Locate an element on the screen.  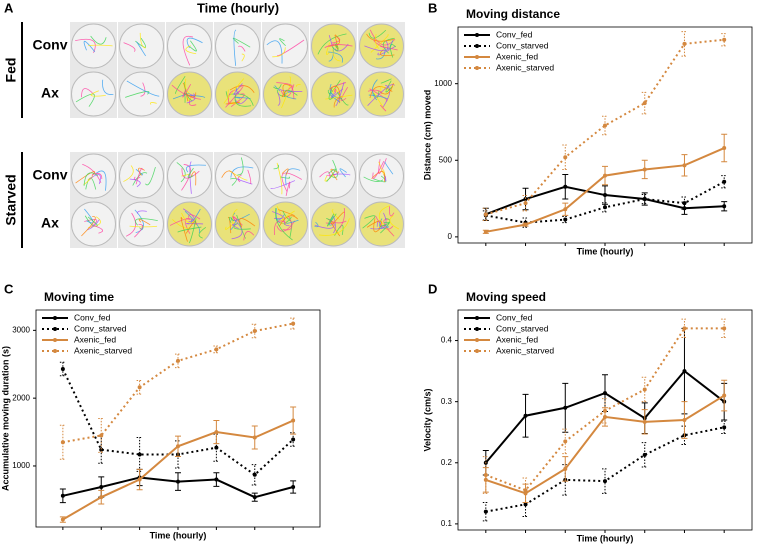
group-label: Starved is located at coordinates (11, 199).